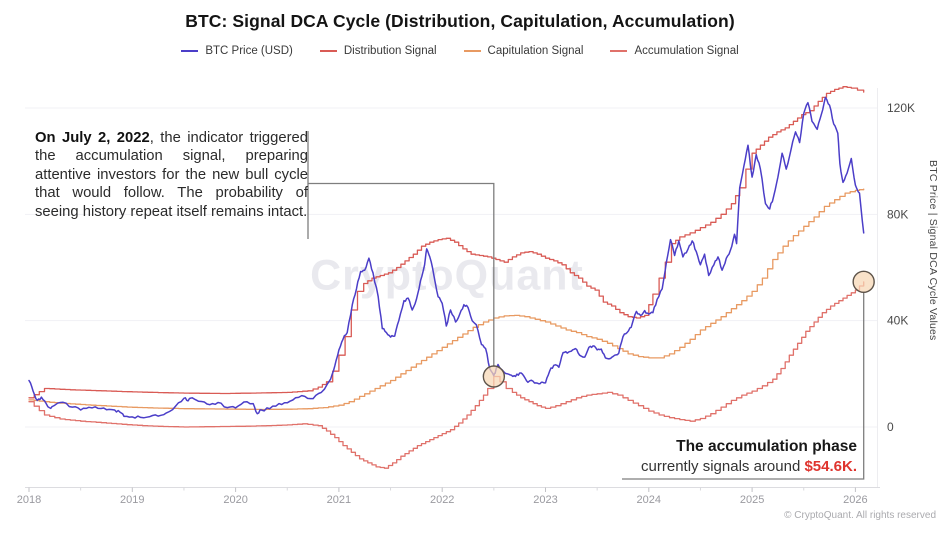 This screenshot has height=534, width=945. What do you see at coordinates (92, 138) in the screenshot?
I see `annotation-date: On July 2, 2022` at bounding box center [92, 138].